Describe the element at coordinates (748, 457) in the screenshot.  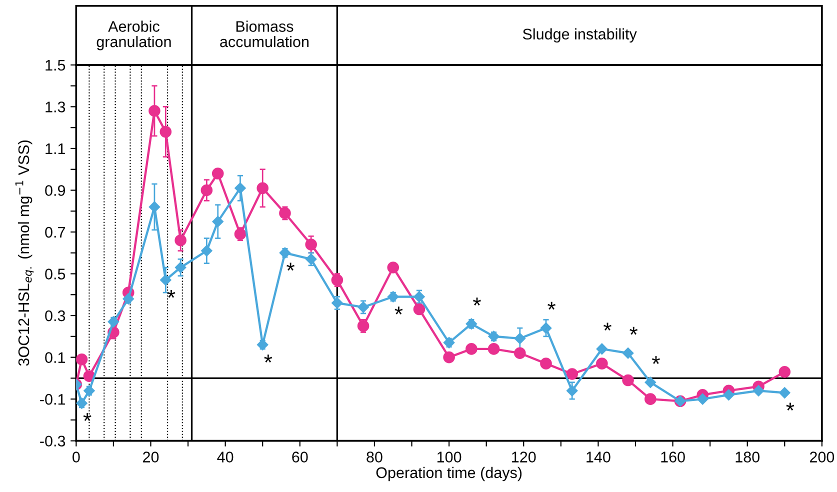
I see `x-tick-label: 180` at that location.